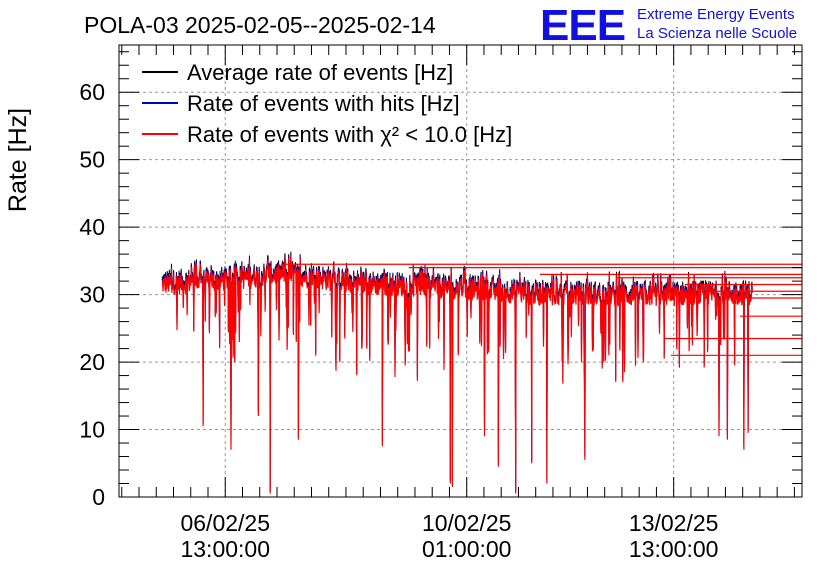 Image resolution: width=836 pixels, height=572 pixels. Describe the element at coordinates (92, 160) in the screenshot. I see `y-tick-label: 50` at that location.